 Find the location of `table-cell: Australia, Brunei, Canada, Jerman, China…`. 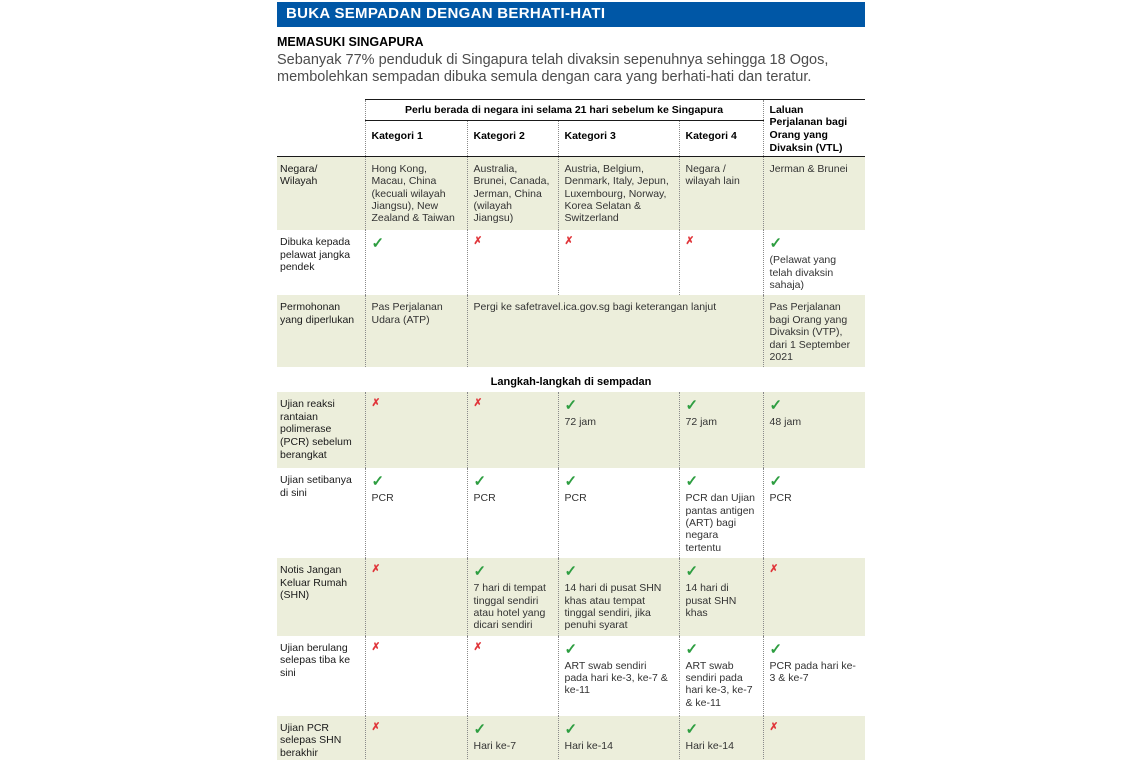

table-cell: Australia, Brunei, Canada, Jerman, China… is located at coordinates (512, 193).